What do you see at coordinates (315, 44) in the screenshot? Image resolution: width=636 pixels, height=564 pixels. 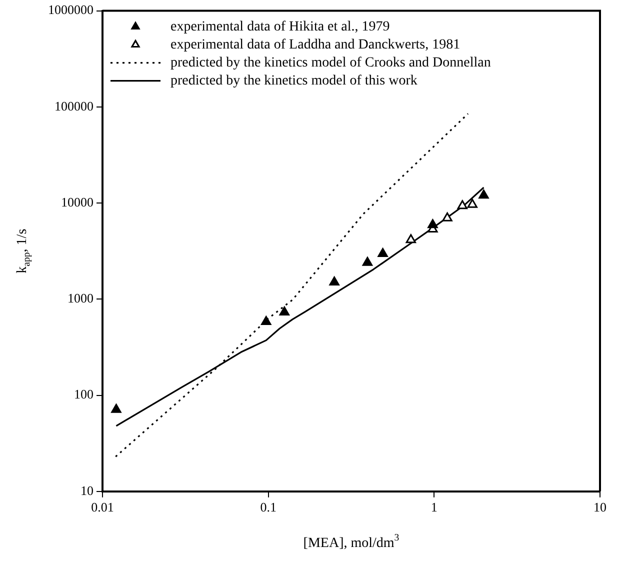 I see `legend-label: experimental data of Laddha and Danckwerts, 1981` at bounding box center [315, 44].